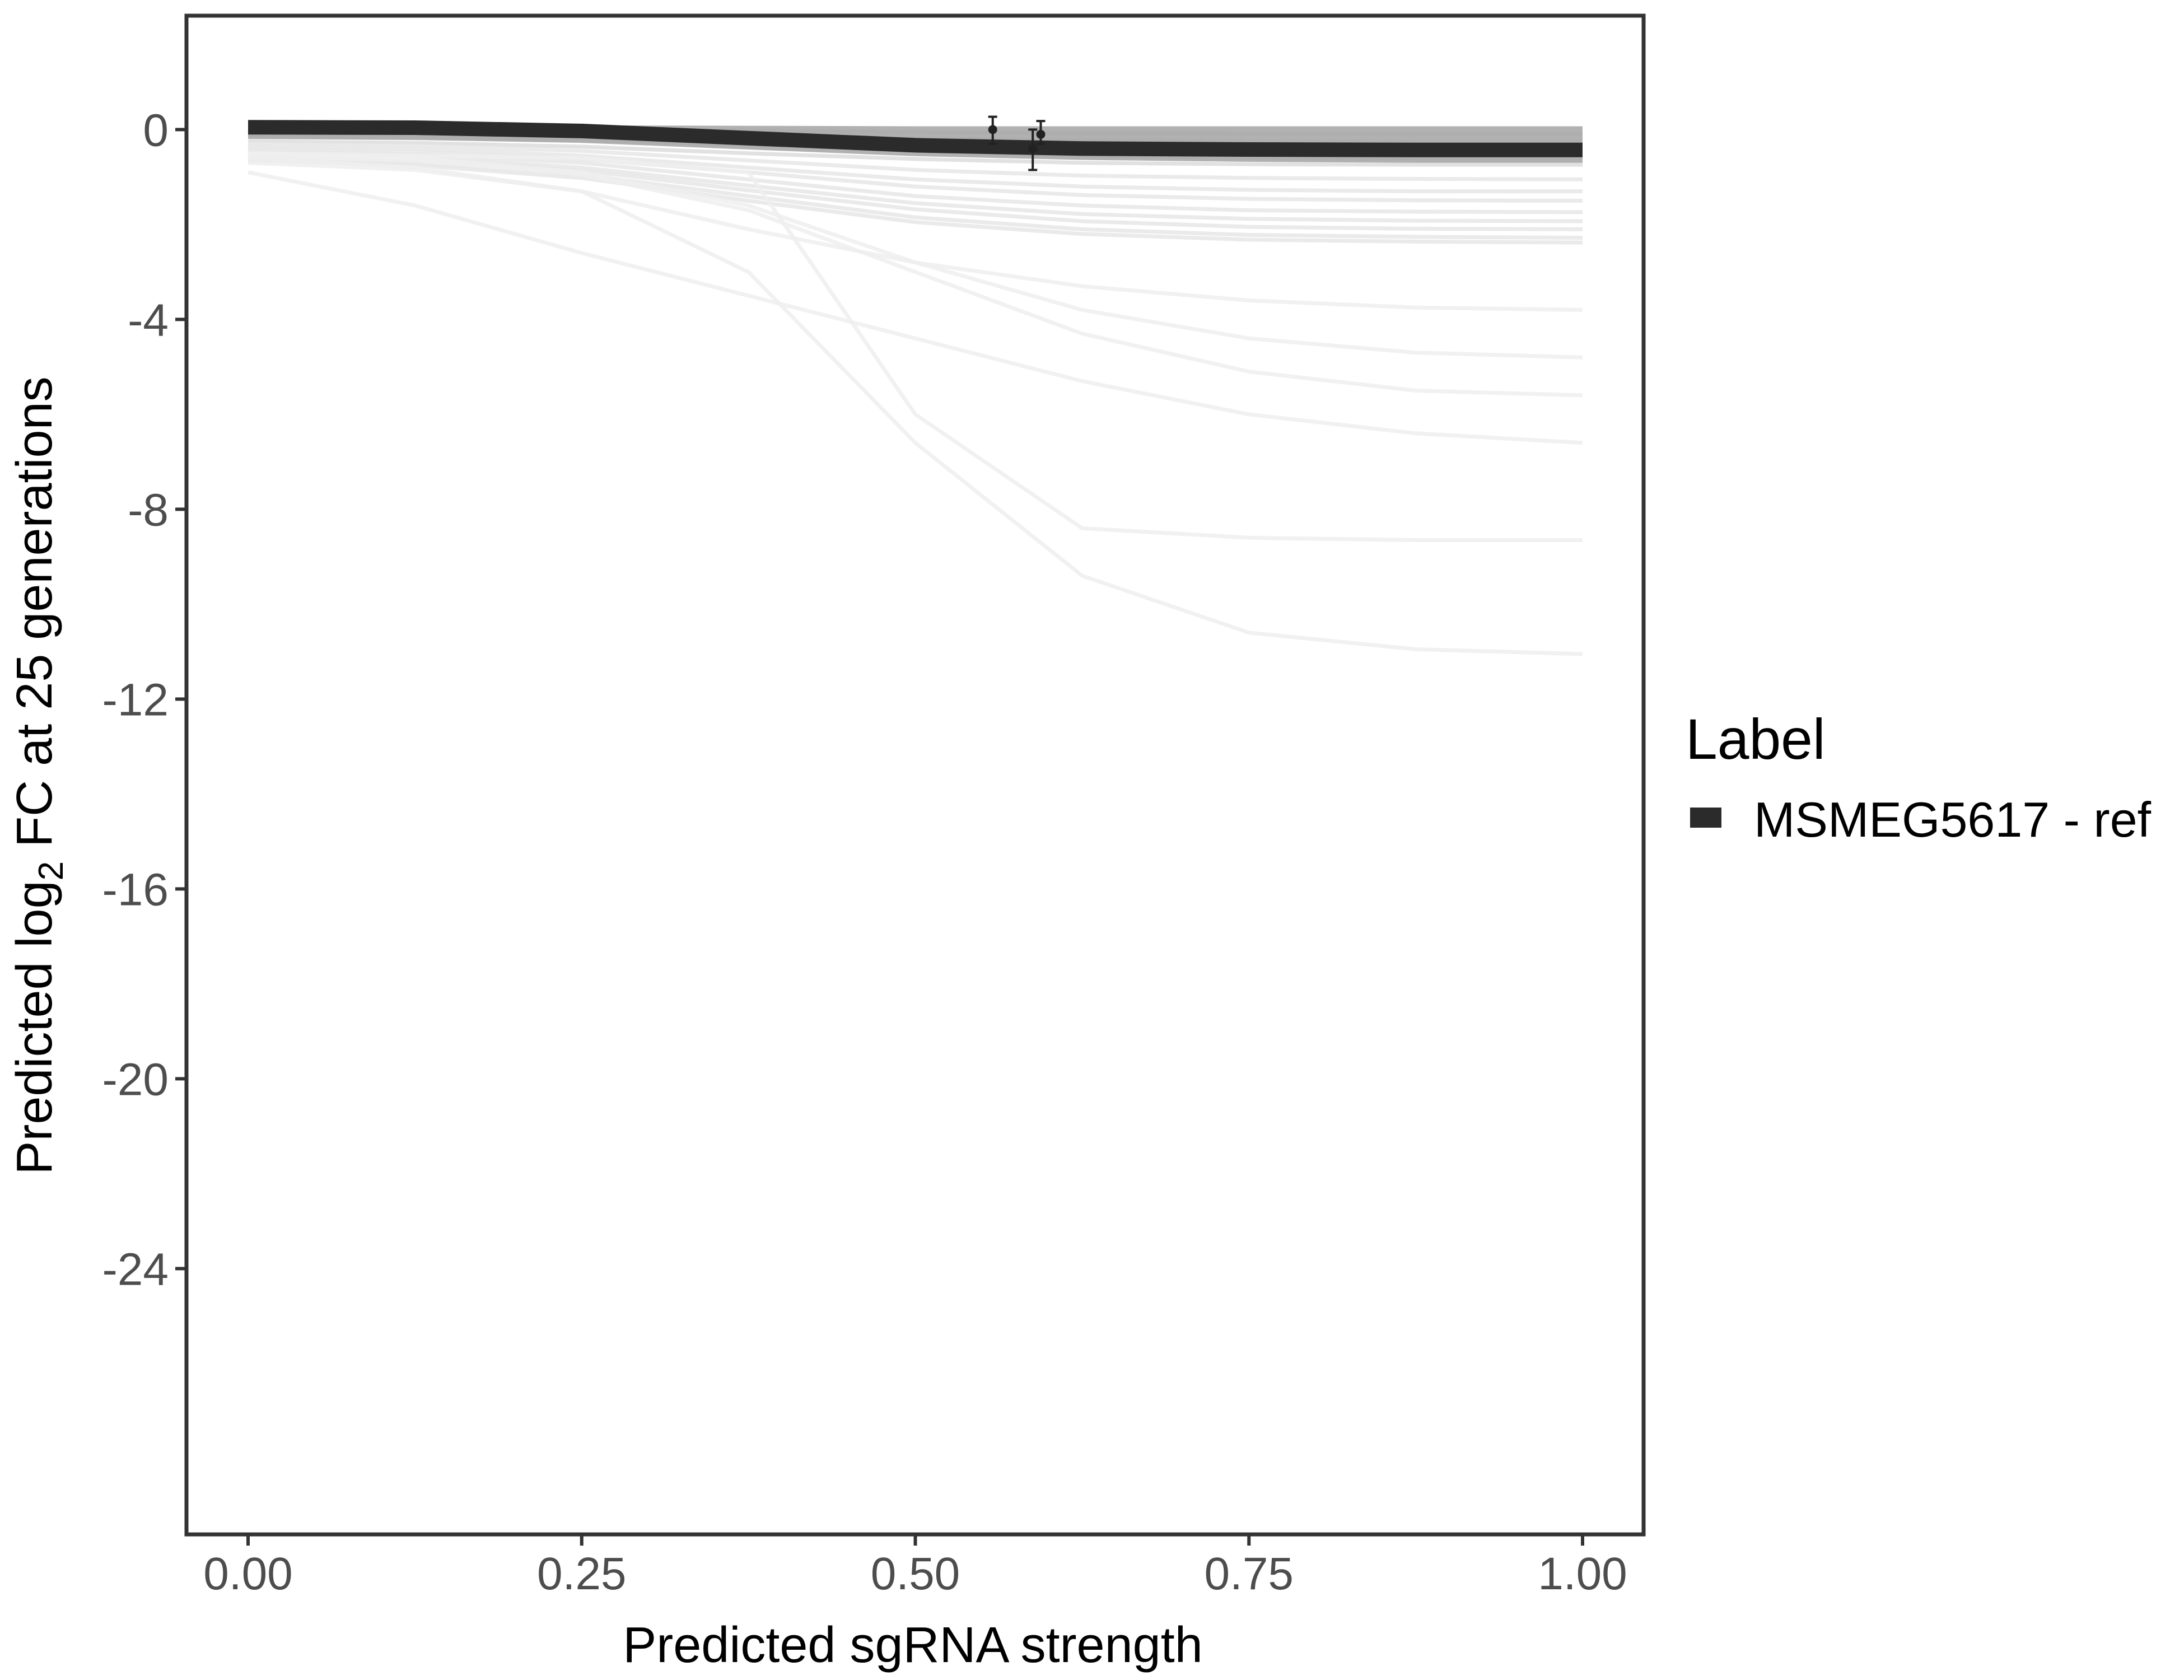  Describe the element at coordinates (136, 1080) in the screenshot. I see `y-tick-label-5: -20` at that location.